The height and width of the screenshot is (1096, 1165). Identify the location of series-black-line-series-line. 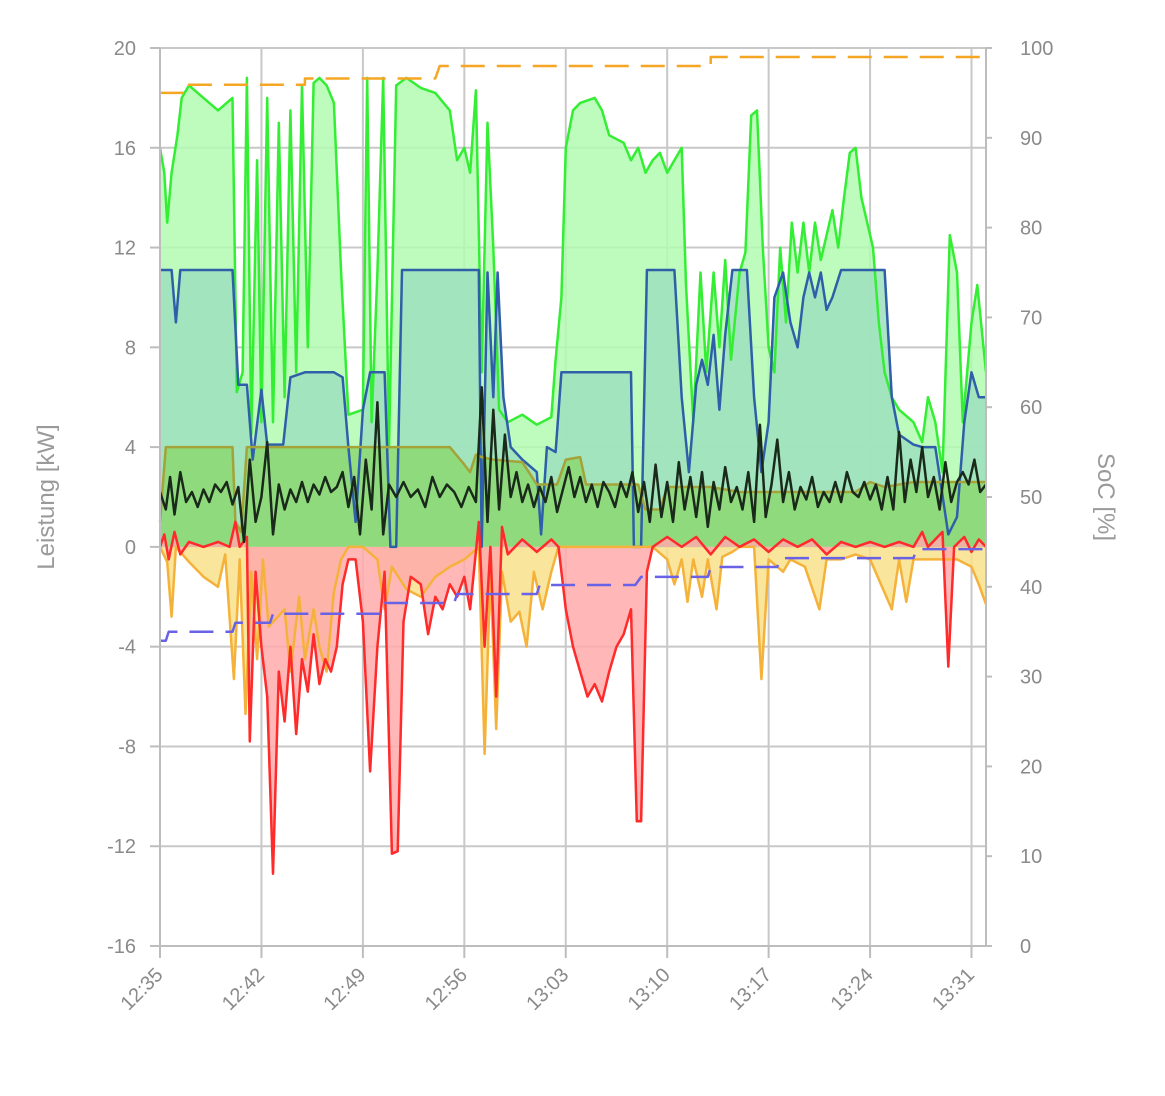
(572, 464).